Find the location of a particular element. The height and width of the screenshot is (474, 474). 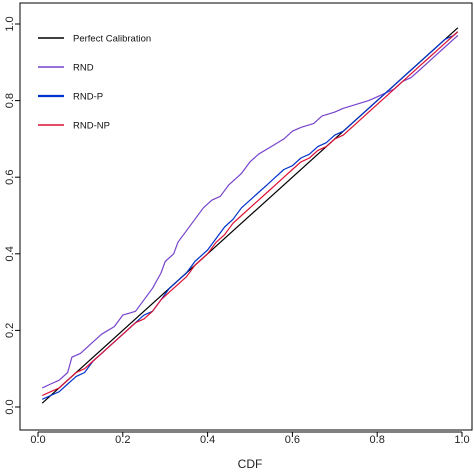

y-tick-label: 0.4 is located at coordinates (10, 253).